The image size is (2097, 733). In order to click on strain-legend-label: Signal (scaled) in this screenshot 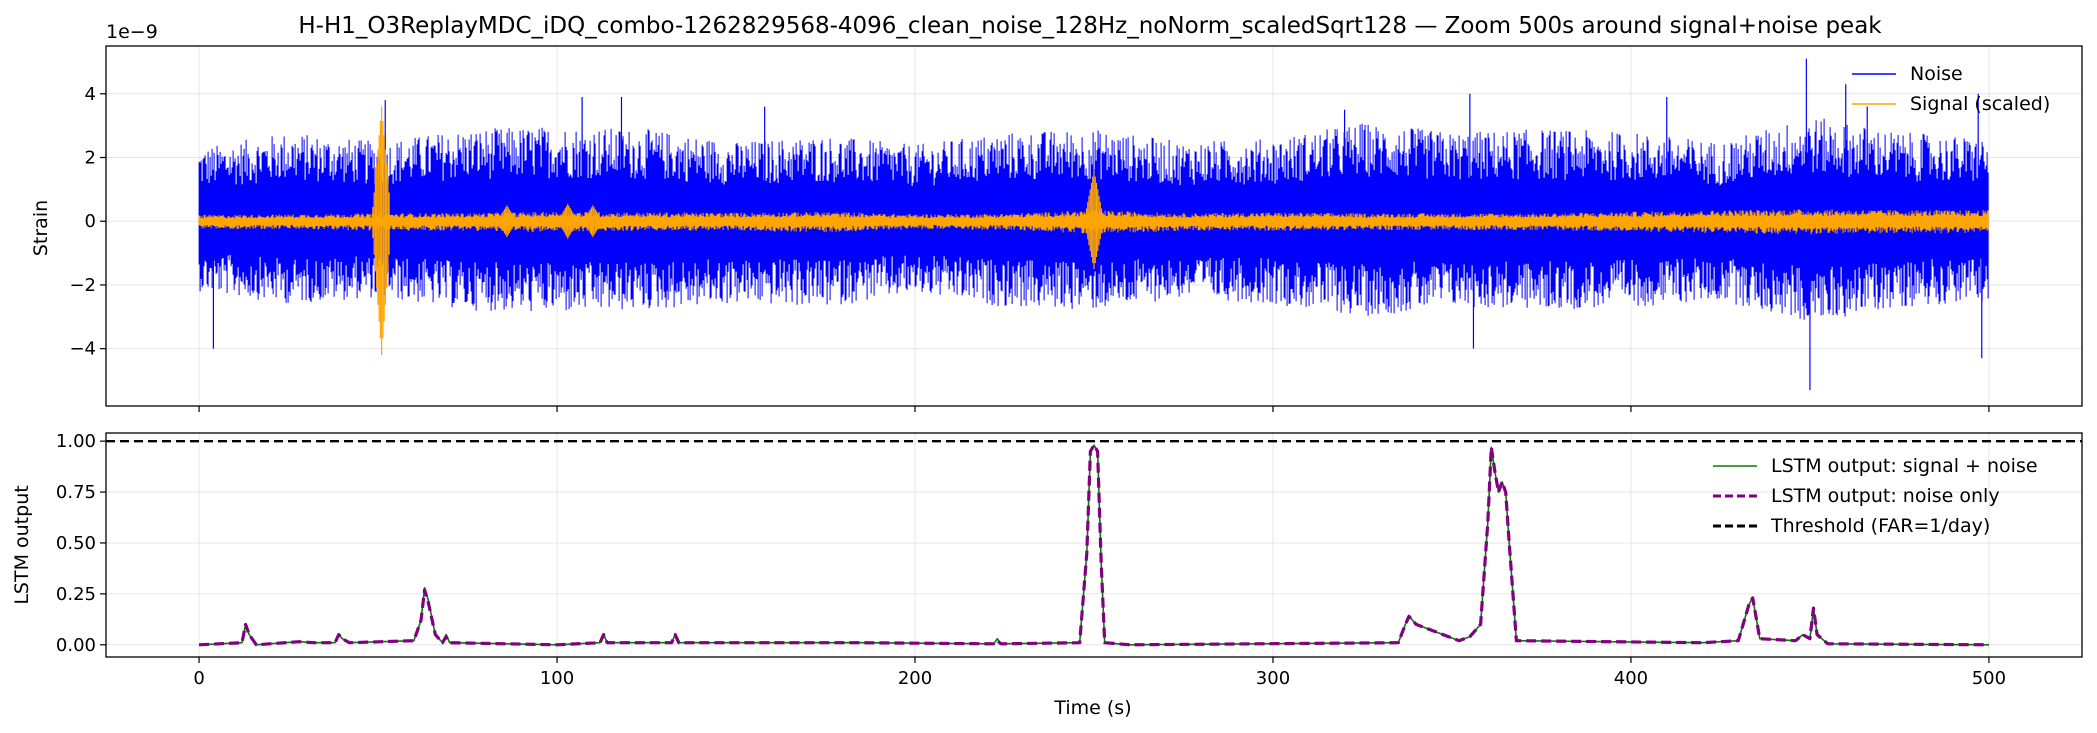, I will do `click(1980, 104)`.